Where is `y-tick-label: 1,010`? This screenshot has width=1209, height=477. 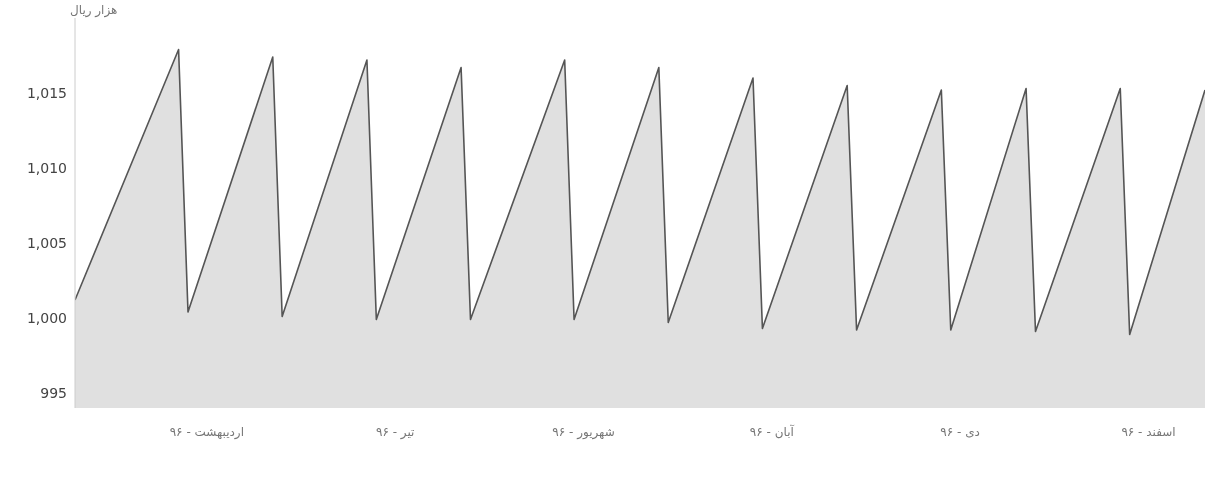
y-tick-label: 1,010 is located at coordinates (46, 168).